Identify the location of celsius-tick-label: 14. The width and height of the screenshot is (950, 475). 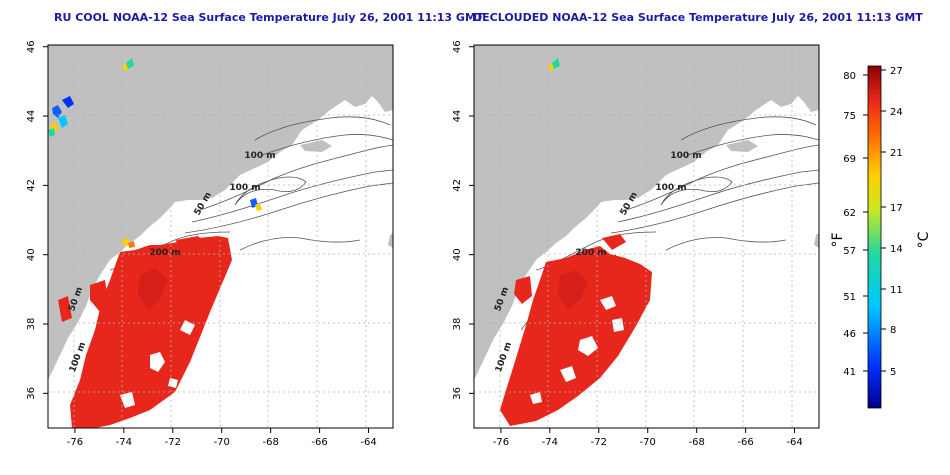
(896, 249).